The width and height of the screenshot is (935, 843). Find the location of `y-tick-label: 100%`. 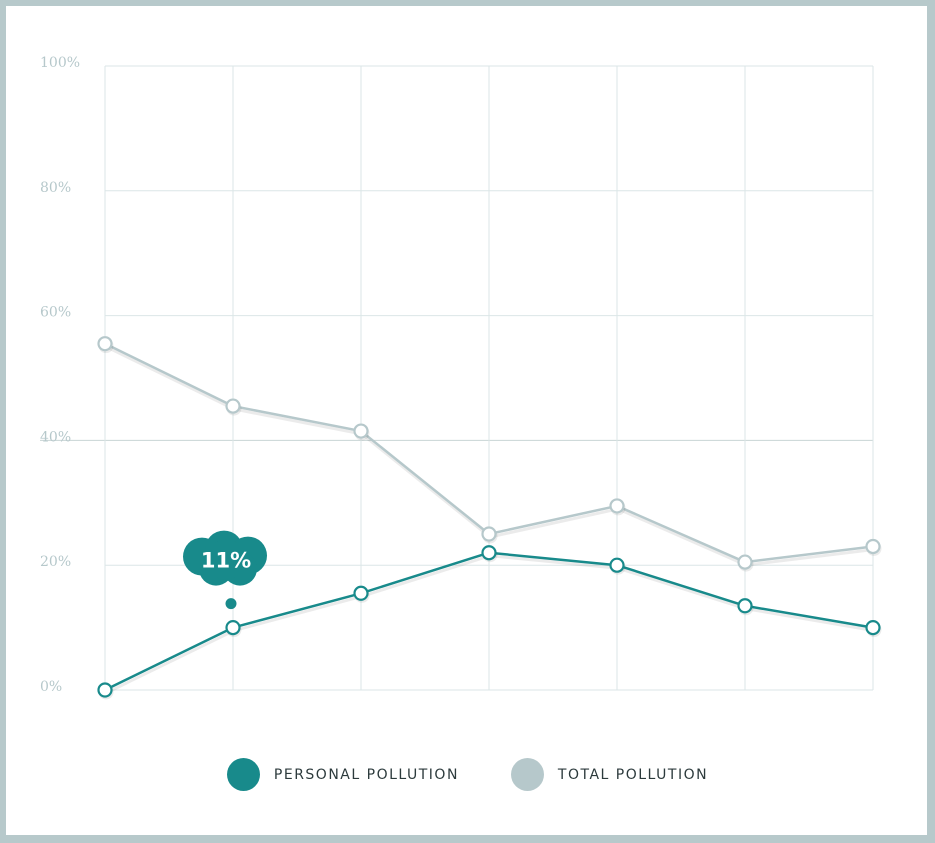

y-tick-label: 100% is located at coordinates (60, 63).